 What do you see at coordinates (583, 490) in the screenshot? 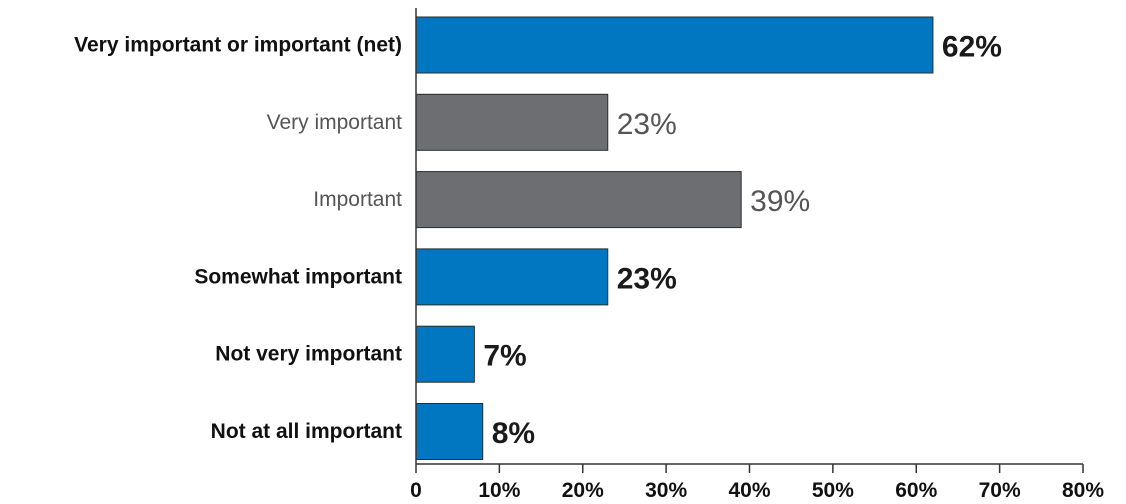
I see `x-tick-label-2: 20%` at bounding box center [583, 490].